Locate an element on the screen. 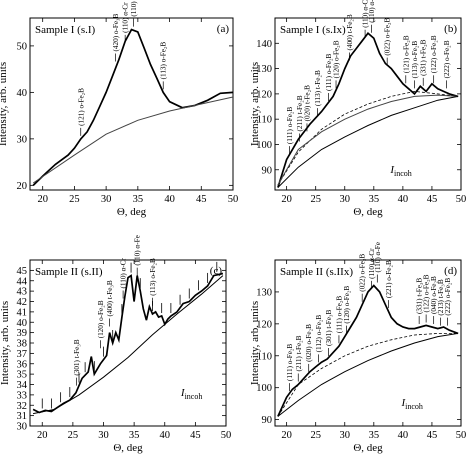  series-background is located at coordinates (133, 140).